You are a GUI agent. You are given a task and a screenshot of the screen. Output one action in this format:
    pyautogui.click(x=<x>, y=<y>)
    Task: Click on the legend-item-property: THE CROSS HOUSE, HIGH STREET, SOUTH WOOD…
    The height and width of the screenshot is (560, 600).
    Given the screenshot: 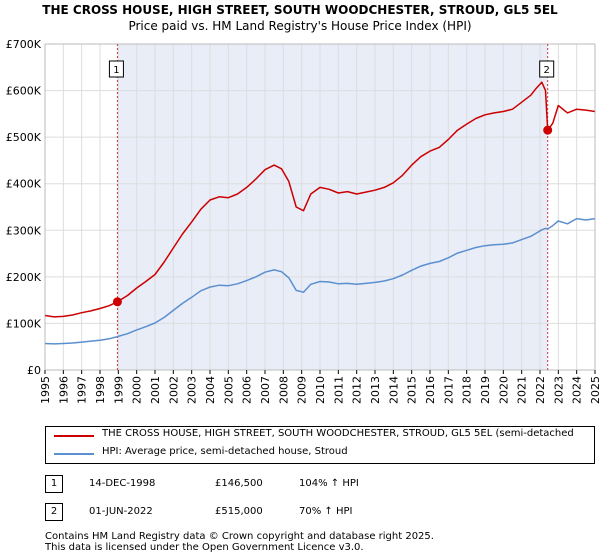 What is the action you would take?
    pyautogui.click(x=320, y=436)
    